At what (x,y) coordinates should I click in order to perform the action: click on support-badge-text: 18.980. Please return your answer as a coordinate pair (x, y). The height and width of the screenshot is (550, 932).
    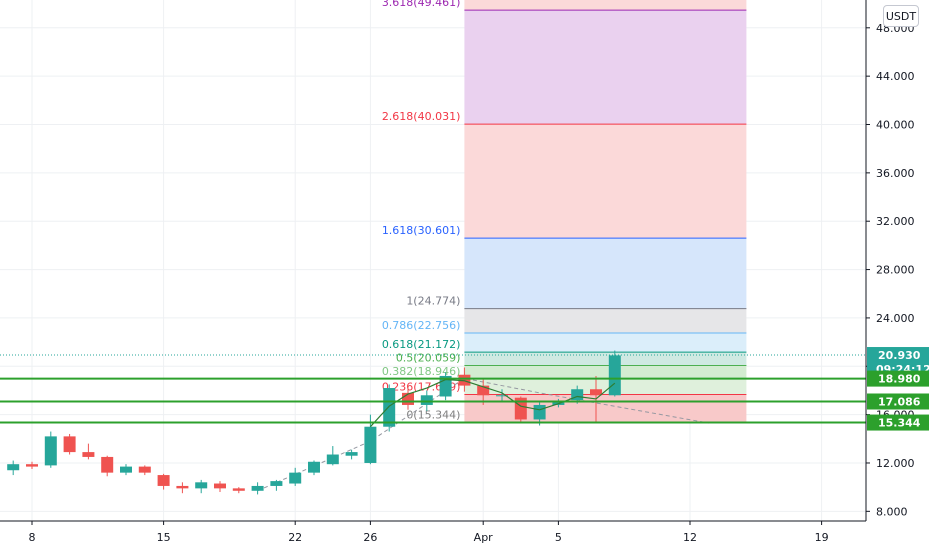
    Looking at the image, I should click on (899, 379).